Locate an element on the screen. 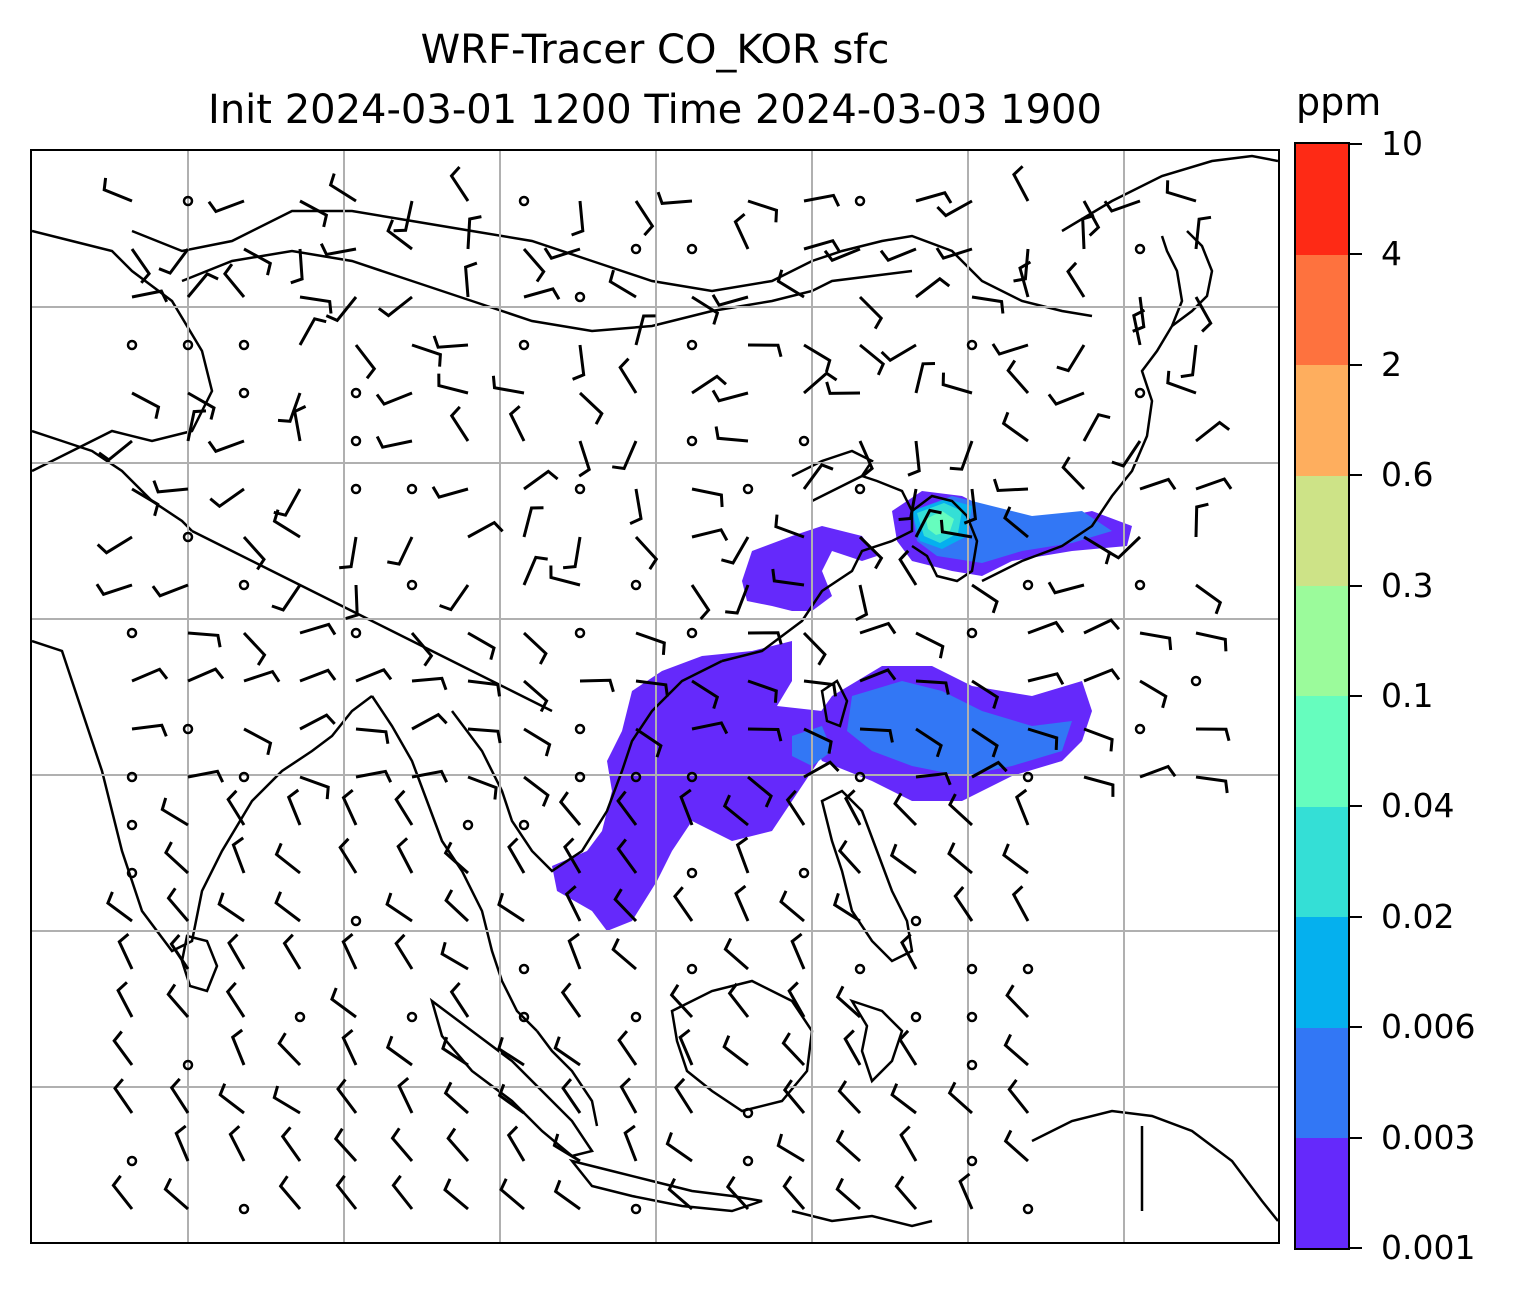 The height and width of the screenshot is (1306, 1528). coastline-bohai is located at coordinates (832, 476).